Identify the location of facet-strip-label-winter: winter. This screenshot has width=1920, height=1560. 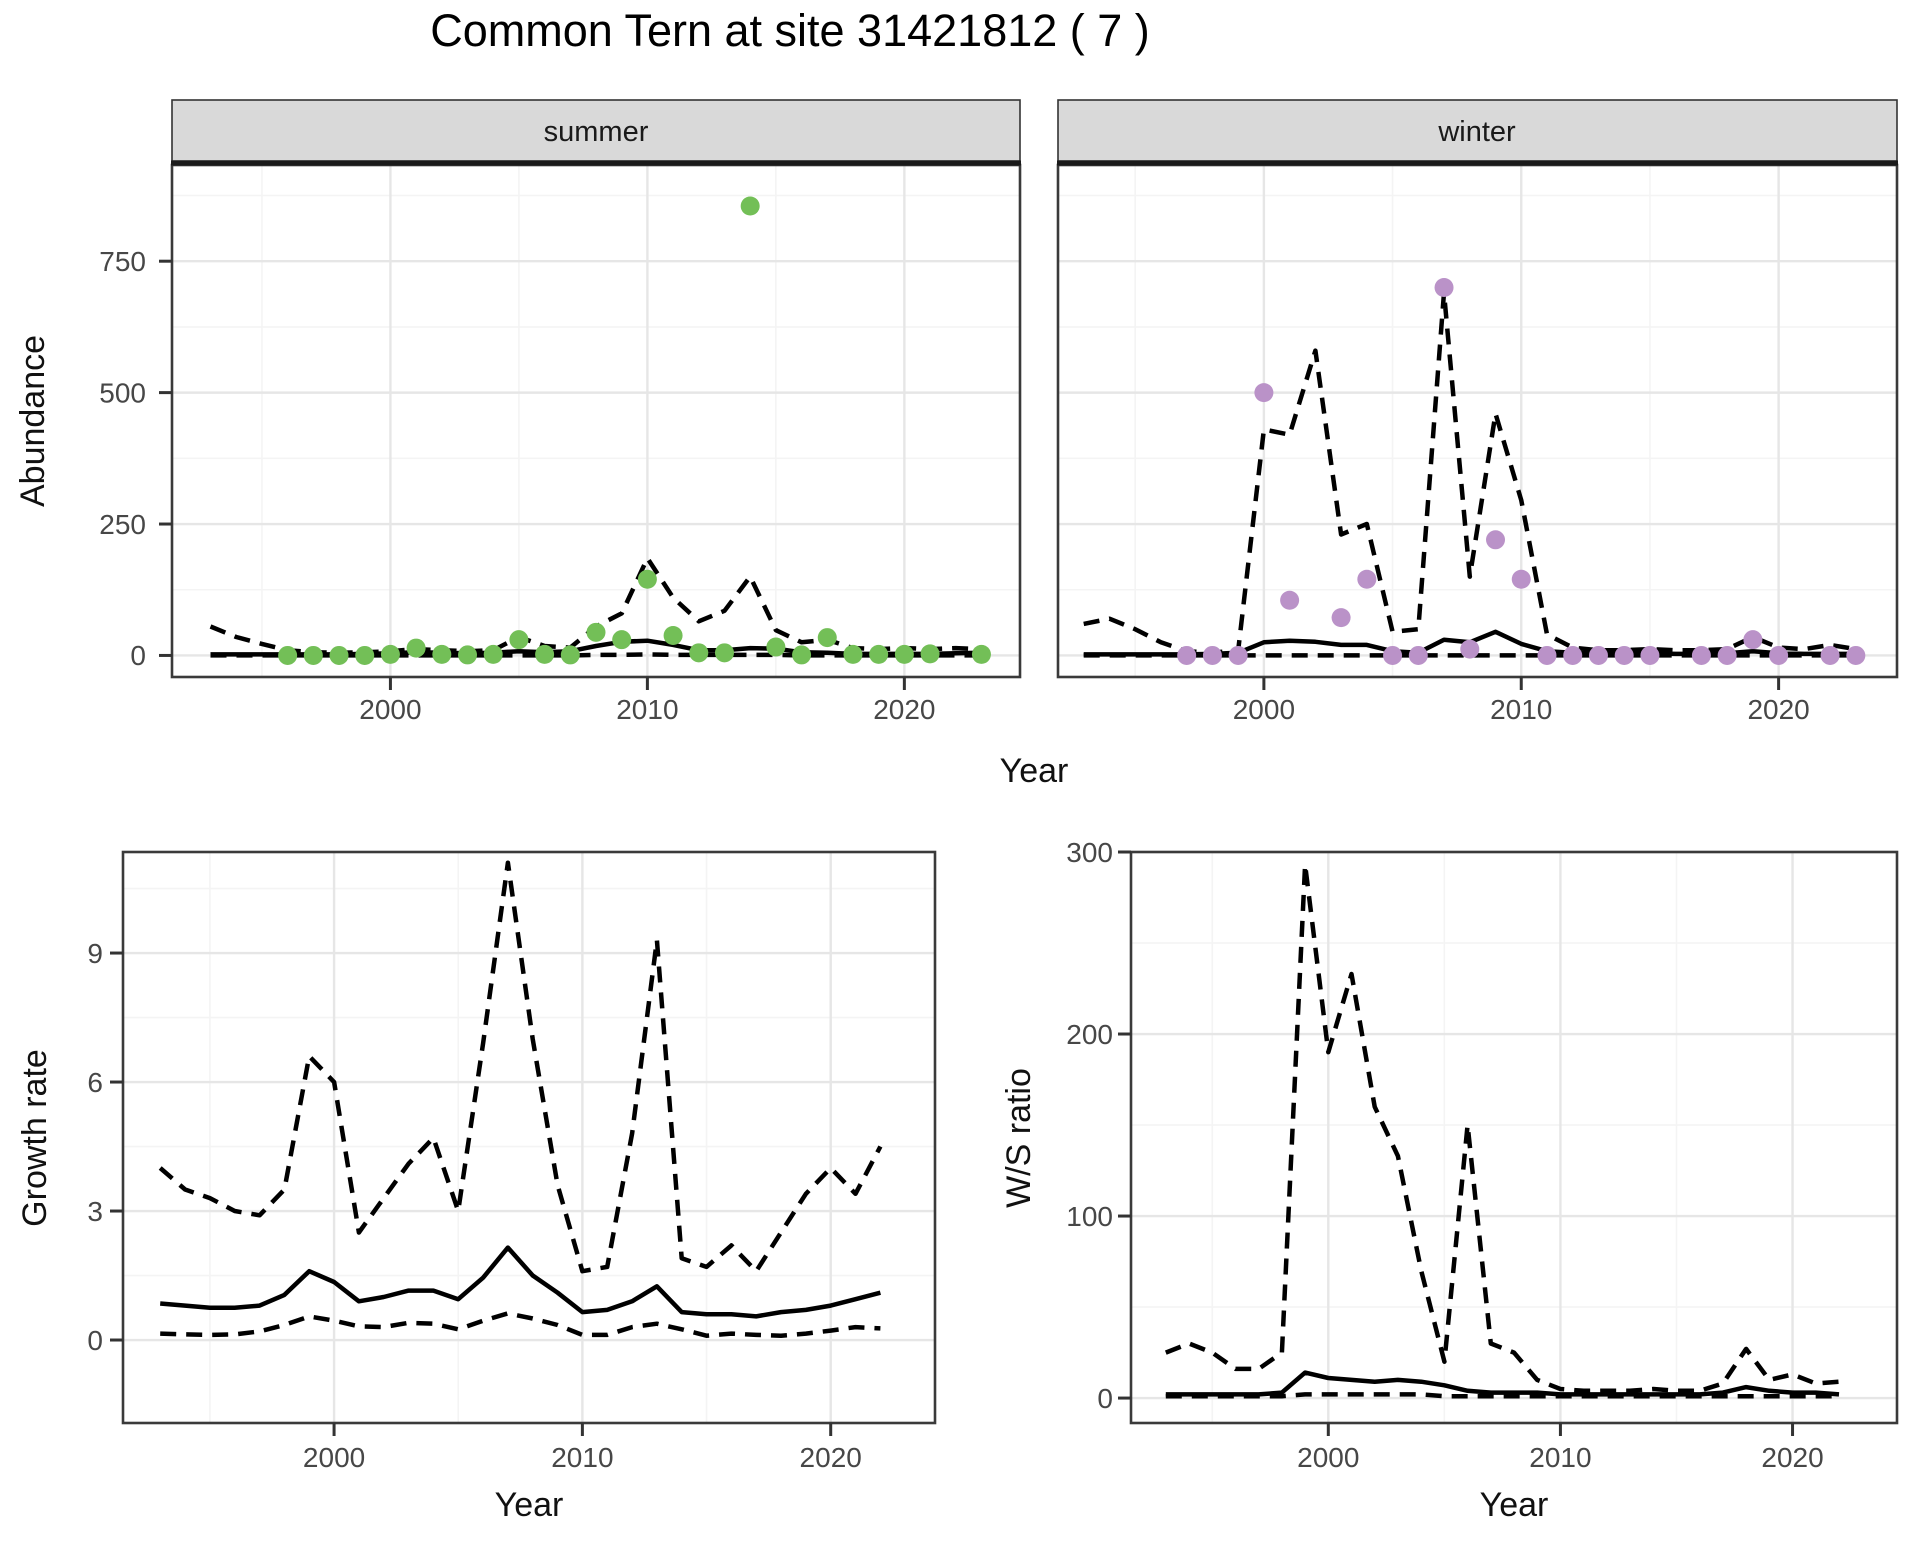
(1476, 132).